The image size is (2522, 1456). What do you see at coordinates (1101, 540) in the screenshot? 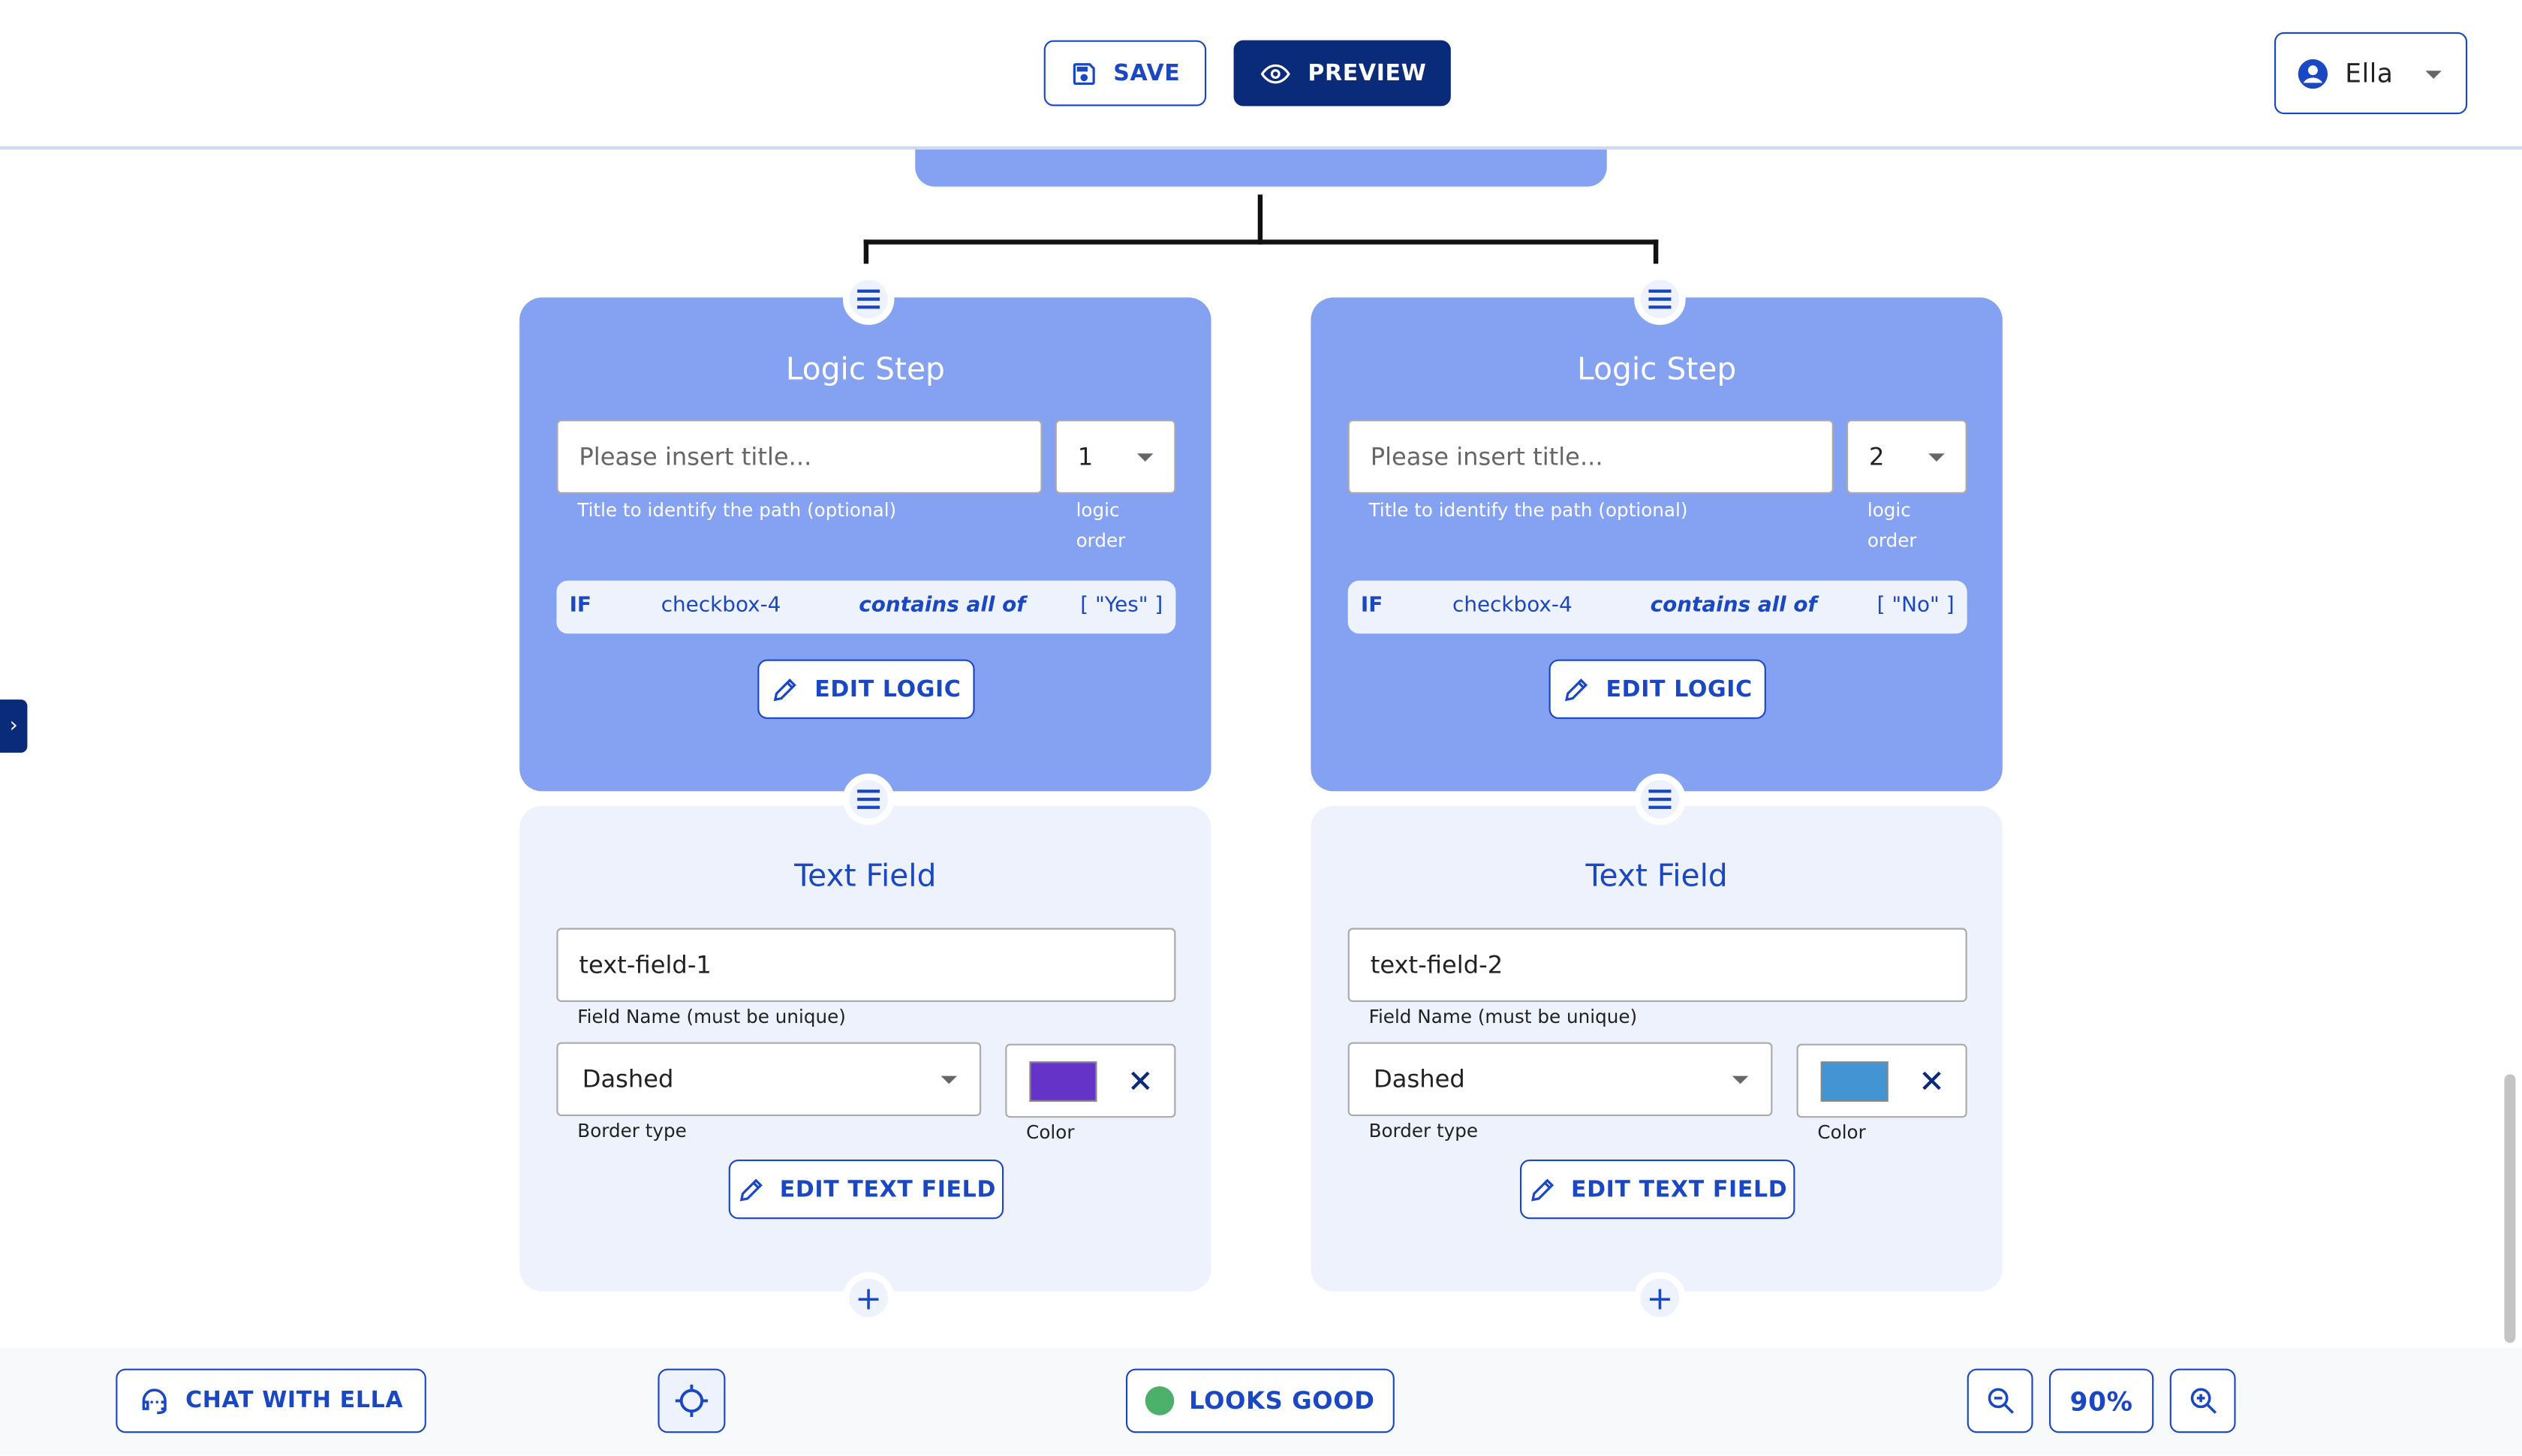
I see `logic-order-helper-line: order` at bounding box center [1101, 540].